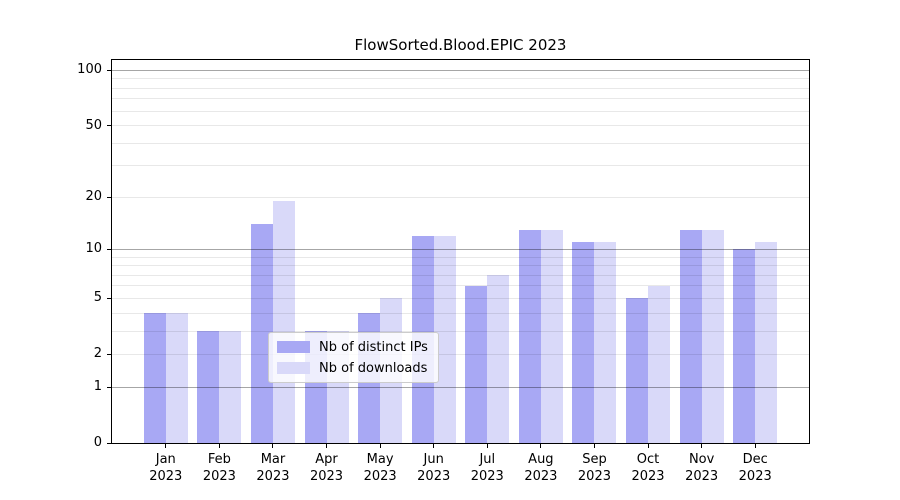 Image resolution: width=900 pixels, height=500 pixels. Describe the element at coordinates (637, 370) in the screenshot. I see `bar-nb-of-distinct-ips-oct` at that location.